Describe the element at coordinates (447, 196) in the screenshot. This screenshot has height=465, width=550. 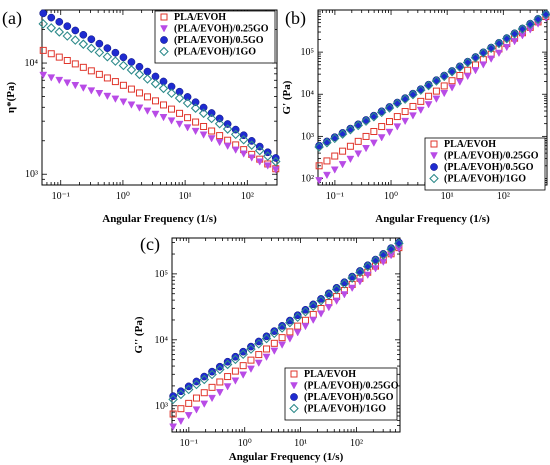
I see `x-tick-label: 10¹` at that location.